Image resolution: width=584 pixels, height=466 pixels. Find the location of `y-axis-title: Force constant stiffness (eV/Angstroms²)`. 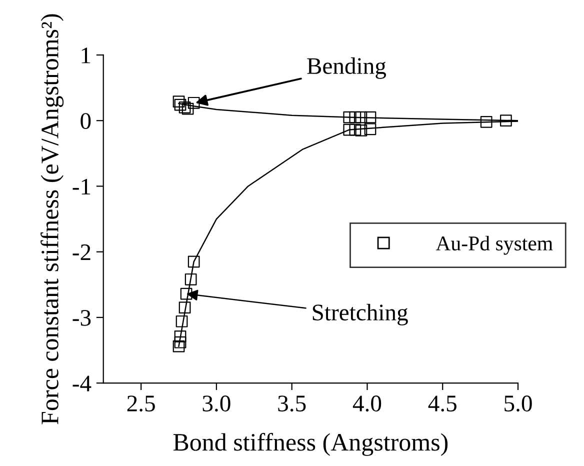

y-axis-title: Force constant stiffness (eV/Angstroms²) is located at coordinates (52, 219).